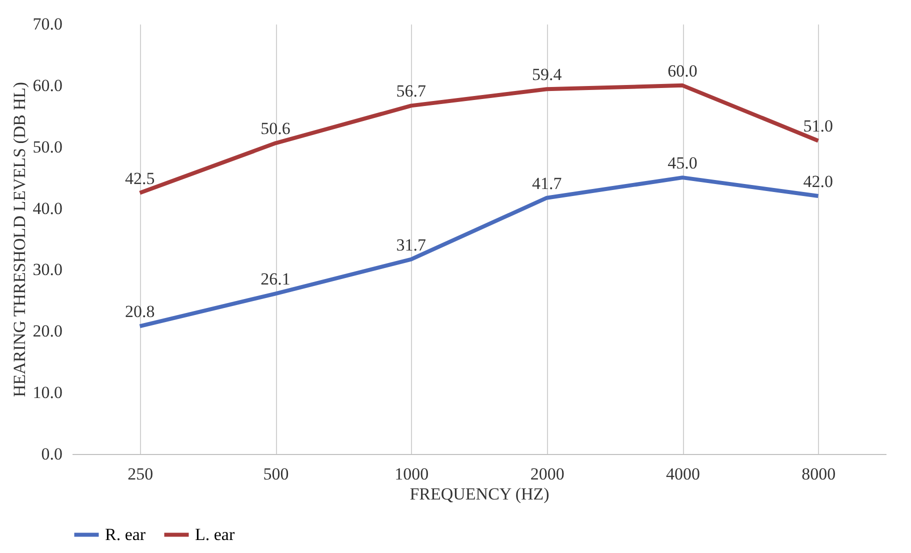 The image size is (911, 553). What do you see at coordinates (47, 270) in the screenshot?
I see `y-tick-label: 30.0` at bounding box center [47, 270].